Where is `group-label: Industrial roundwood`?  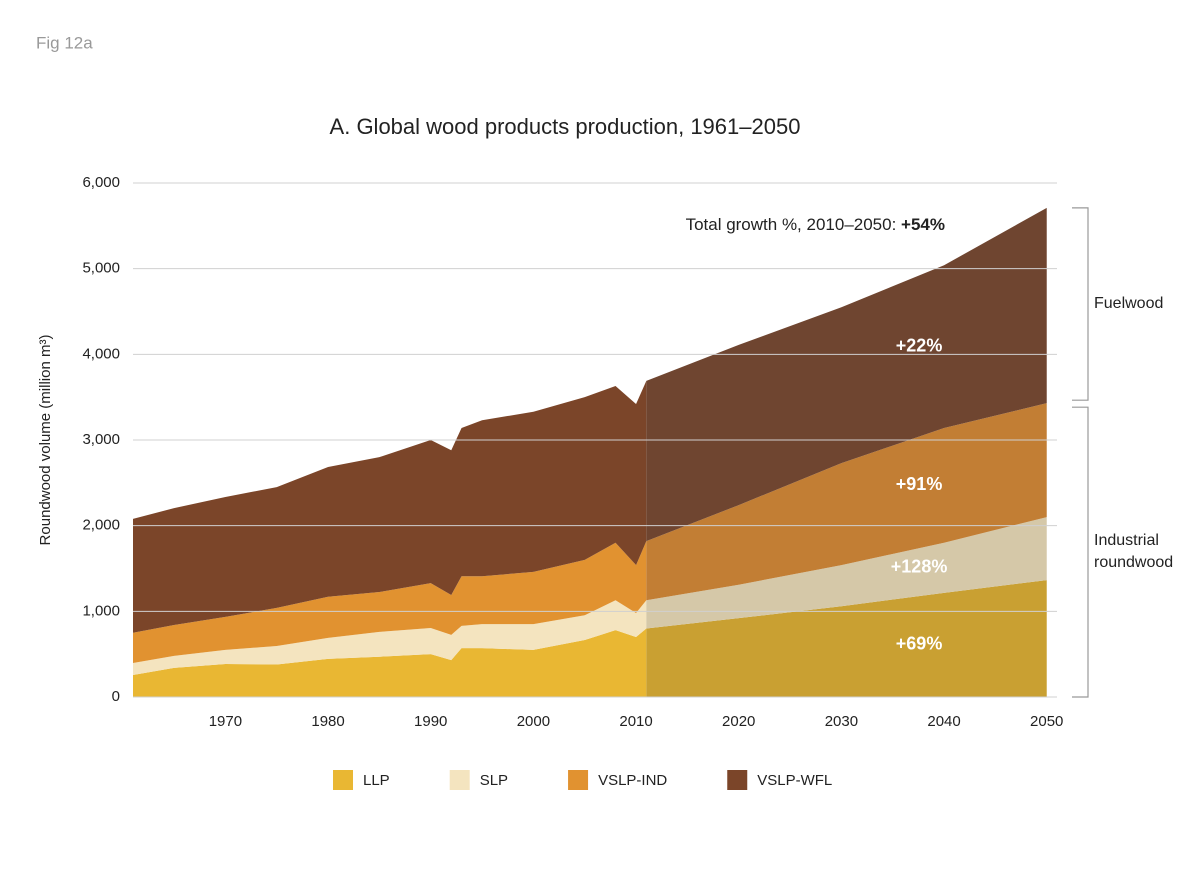
group-label: Industrial roundwood is located at coordinates (1134, 552).